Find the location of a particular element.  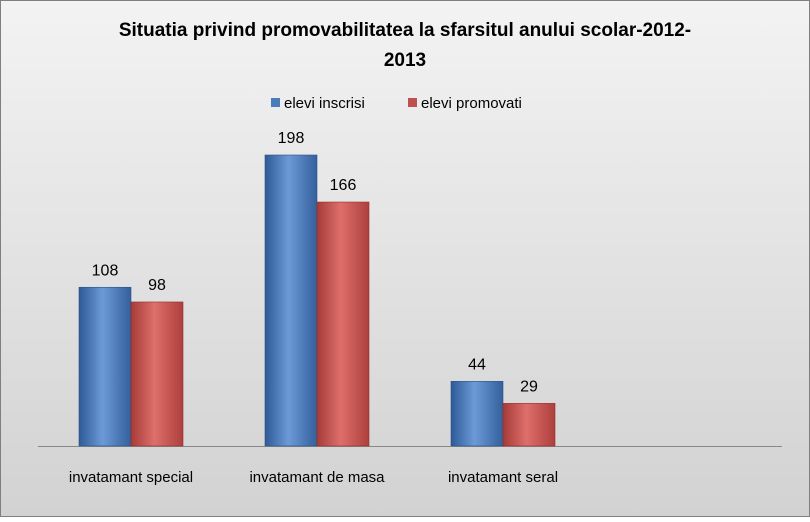

legend: elevi inscrisi elevi promovati is located at coordinates (396, 103).